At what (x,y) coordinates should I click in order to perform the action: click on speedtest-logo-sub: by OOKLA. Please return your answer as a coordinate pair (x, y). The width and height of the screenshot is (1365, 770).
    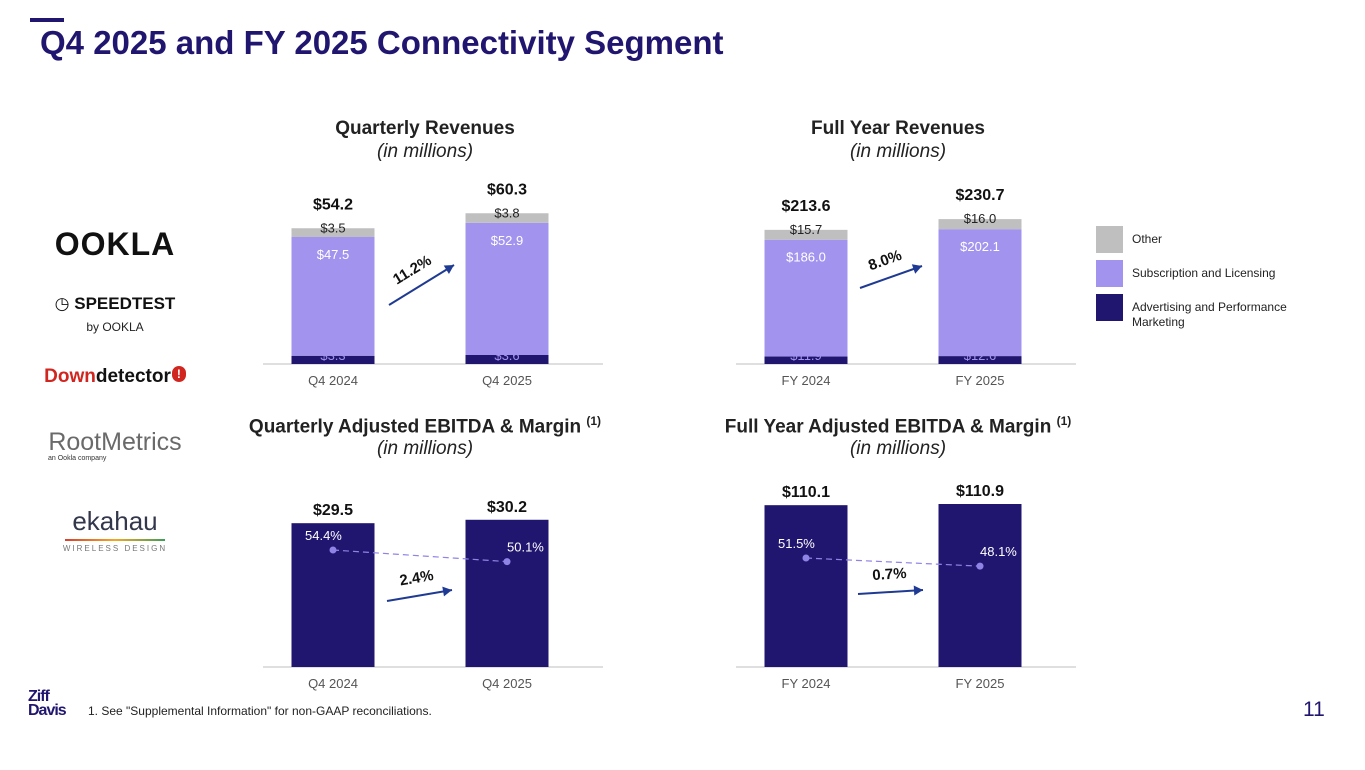
    Looking at the image, I should click on (115, 327).